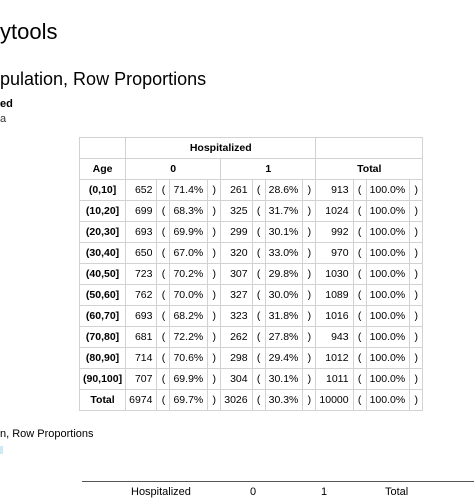 This screenshot has height=498, width=474. Describe the element at coordinates (236, 400) in the screenshot. I see `count-cell: 3026` at that location.